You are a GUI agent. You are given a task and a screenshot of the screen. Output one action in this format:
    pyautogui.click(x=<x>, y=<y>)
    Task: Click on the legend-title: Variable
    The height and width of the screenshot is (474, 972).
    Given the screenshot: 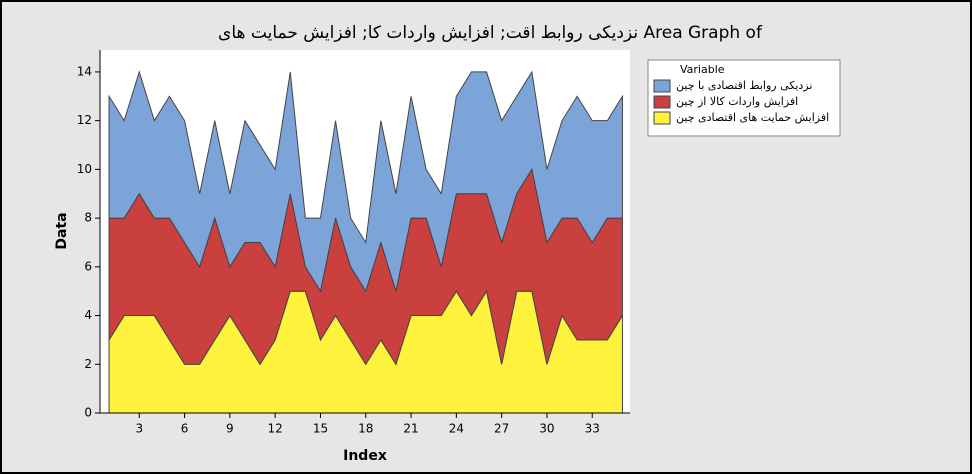 What is the action you would take?
    pyautogui.click(x=702, y=69)
    